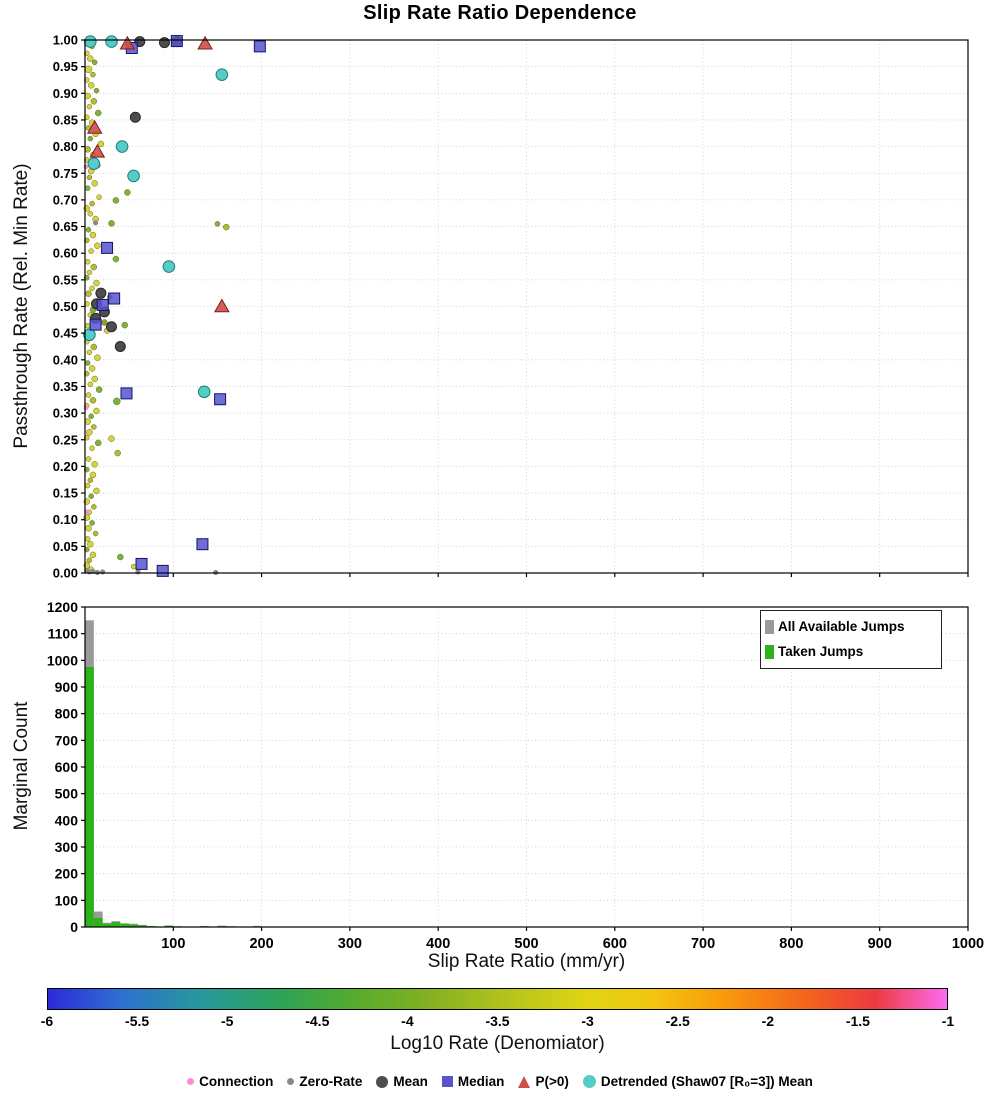 This screenshot has width=1000, height=1100. Describe the element at coordinates (63, 634) in the screenshot. I see `hist-y-tick-label: 1100` at that location.